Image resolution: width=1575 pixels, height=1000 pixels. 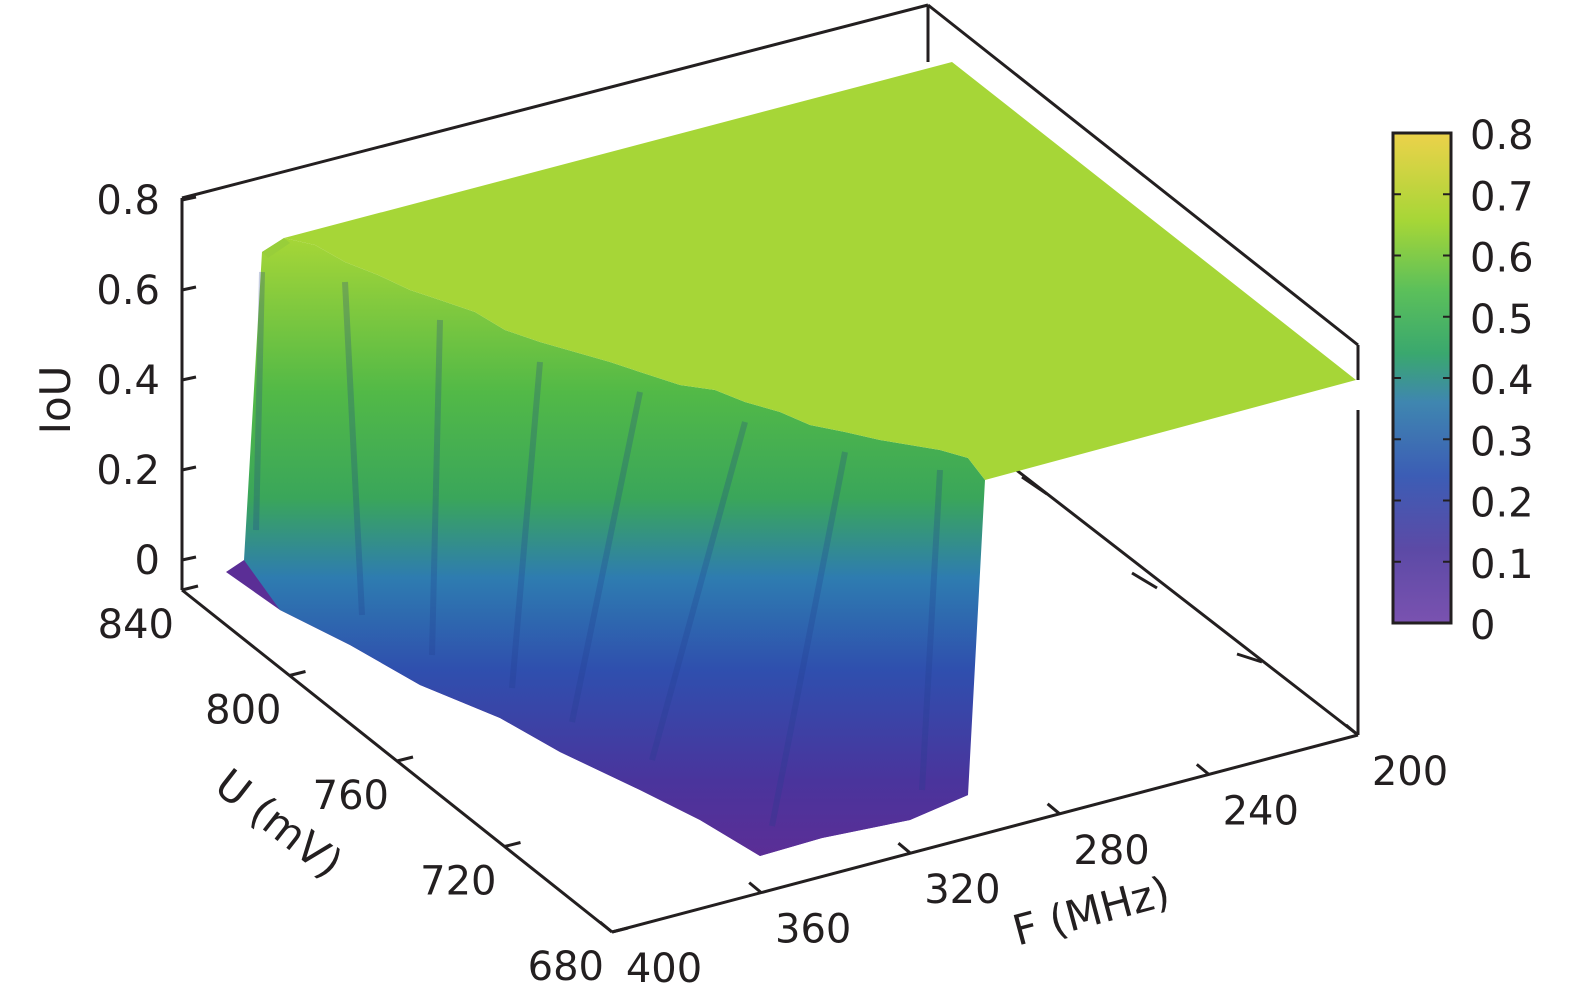 What do you see at coordinates (128, 291) in the screenshot?
I see `z-tick-label: 0.6` at bounding box center [128, 291].